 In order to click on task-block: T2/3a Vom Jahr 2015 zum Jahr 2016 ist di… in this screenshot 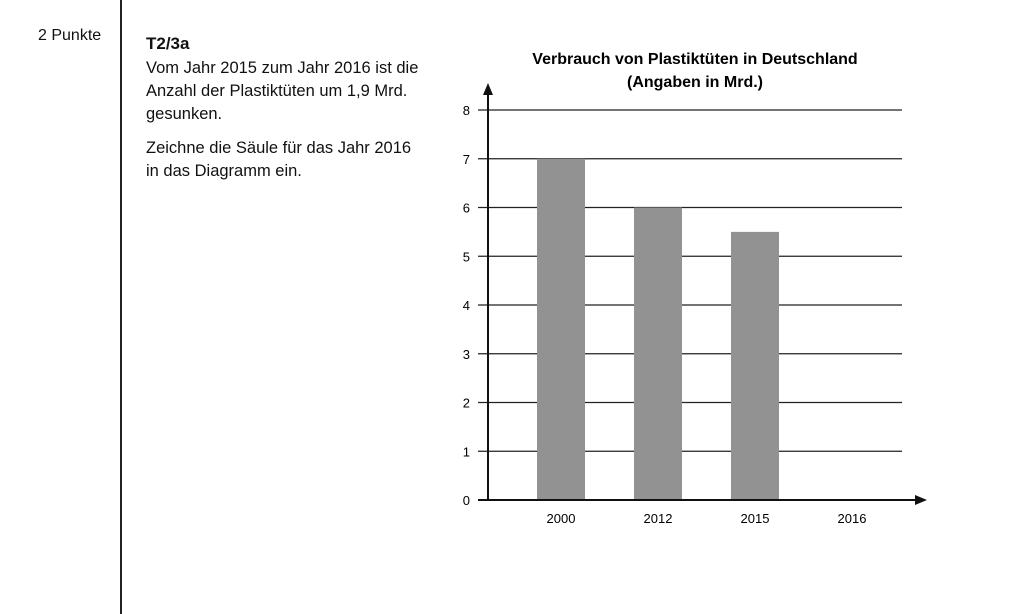, I will do `click(286, 113)`.